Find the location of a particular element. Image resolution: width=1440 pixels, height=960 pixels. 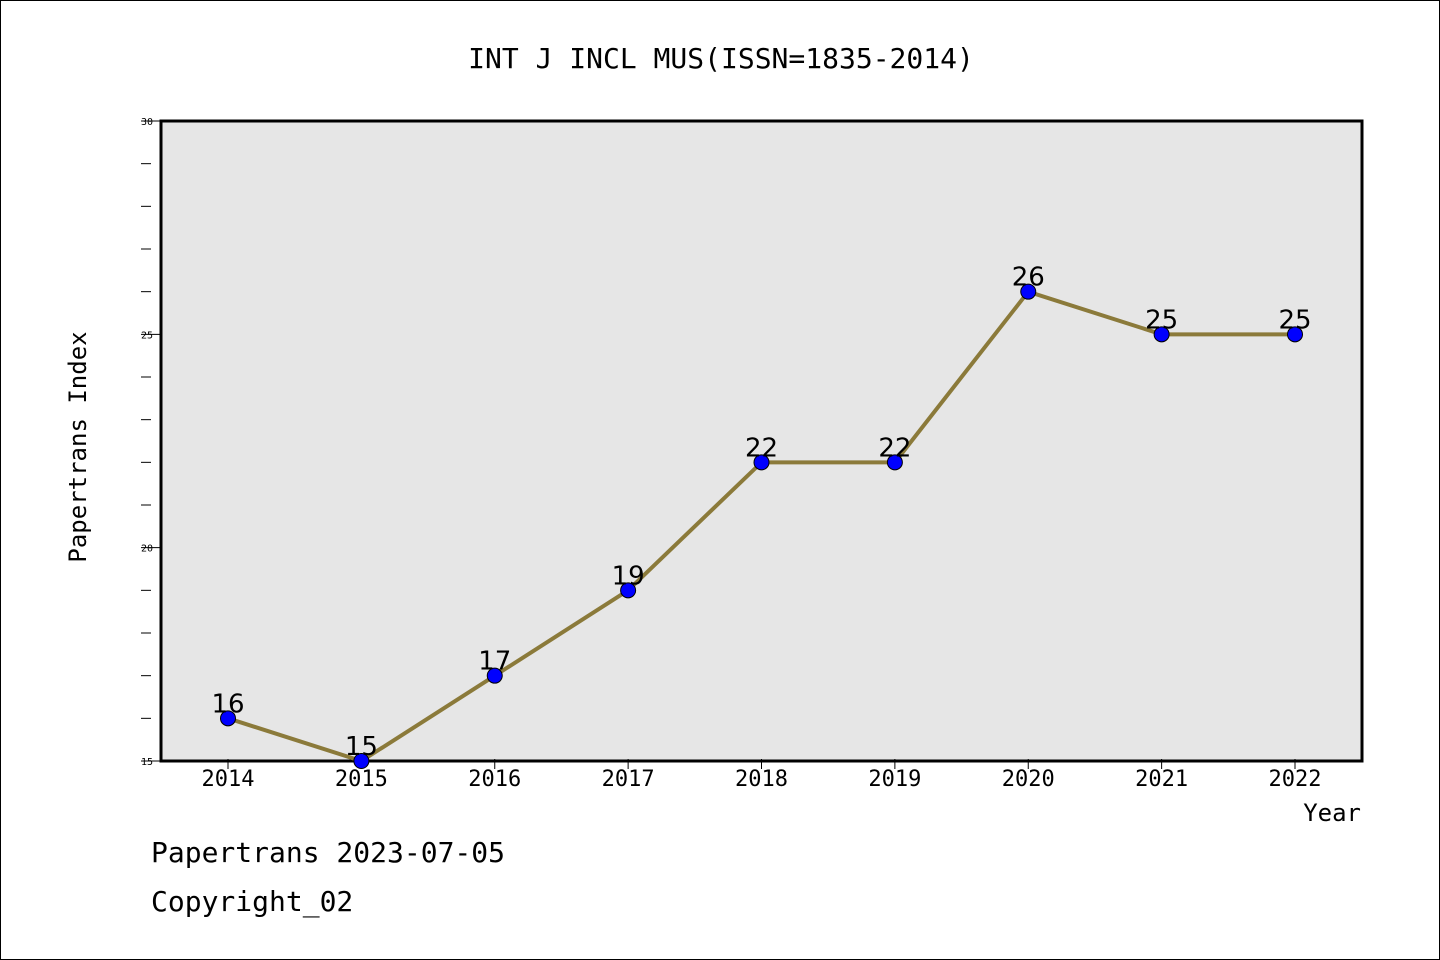

y-tick-label: 20 is located at coordinates (147, 549).